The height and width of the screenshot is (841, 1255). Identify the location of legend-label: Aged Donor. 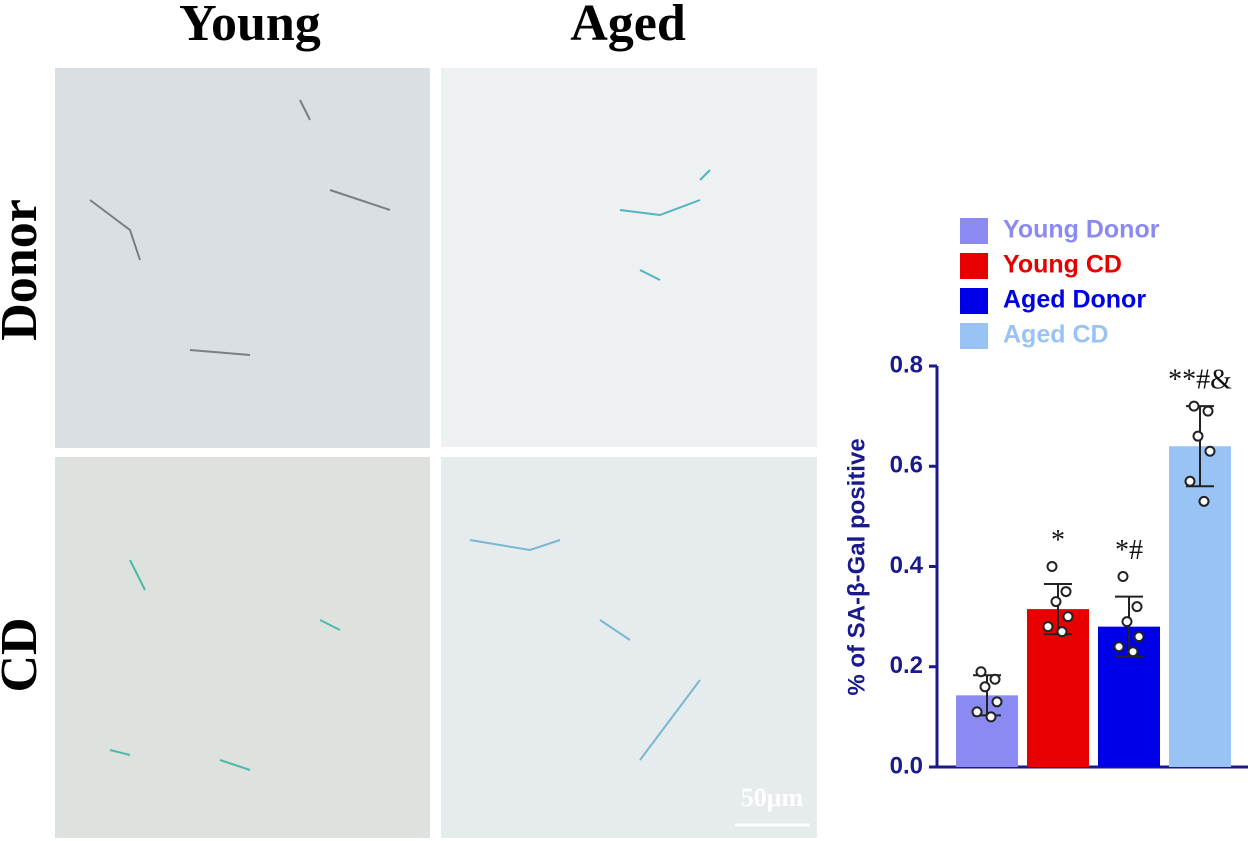
(1074, 300).